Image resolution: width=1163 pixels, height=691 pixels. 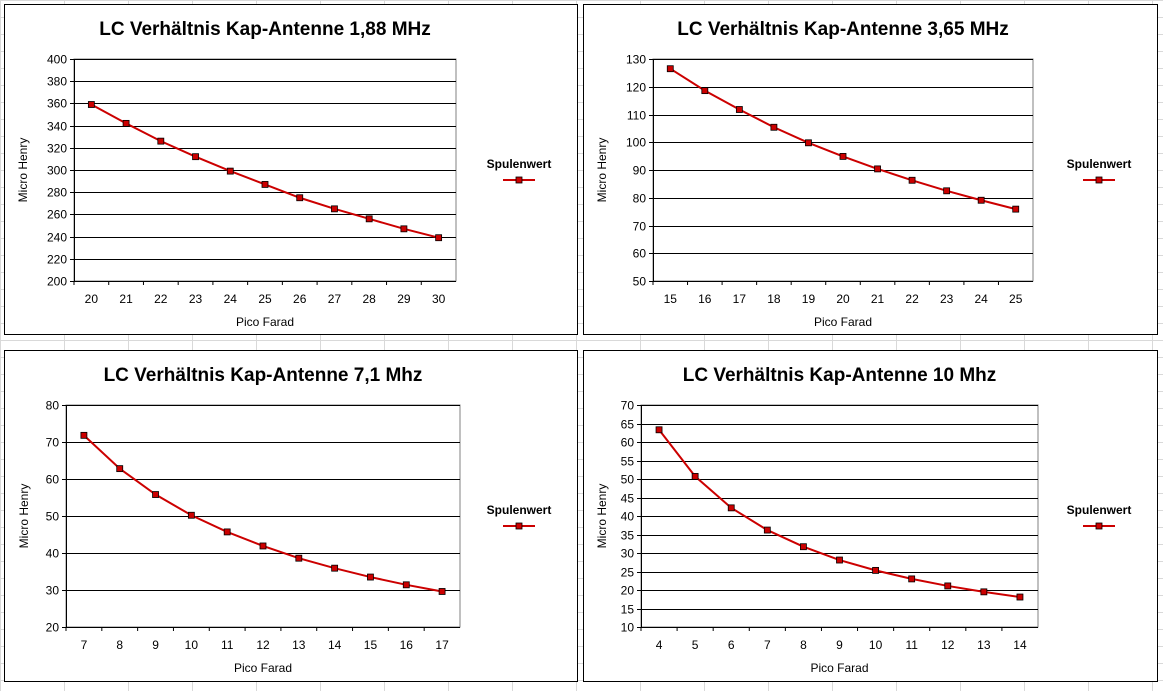 I want to click on x-tick-label: 27, so click(x=335, y=299).